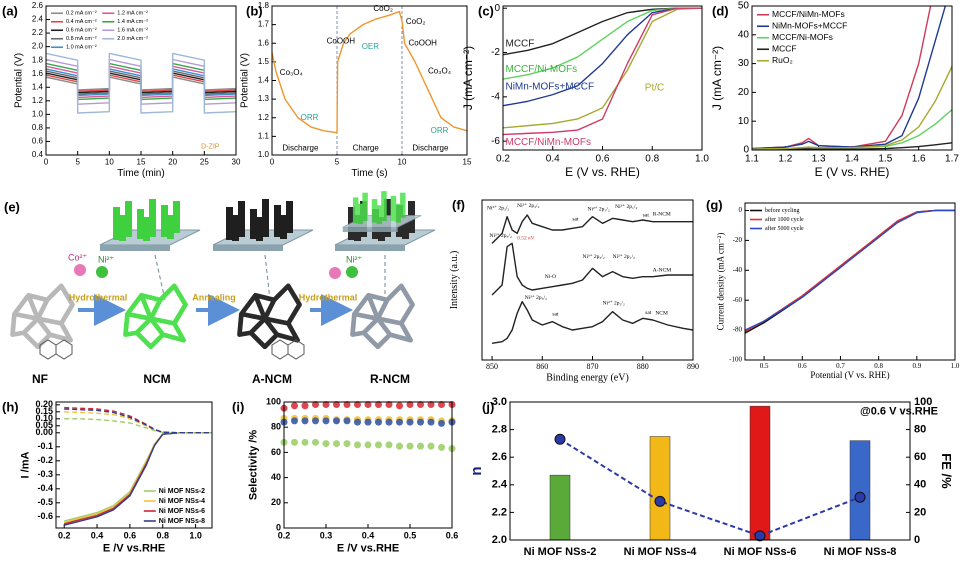 This screenshot has height=566, width=964. I want to click on y-tick-label: 1.5, so click(264, 61).